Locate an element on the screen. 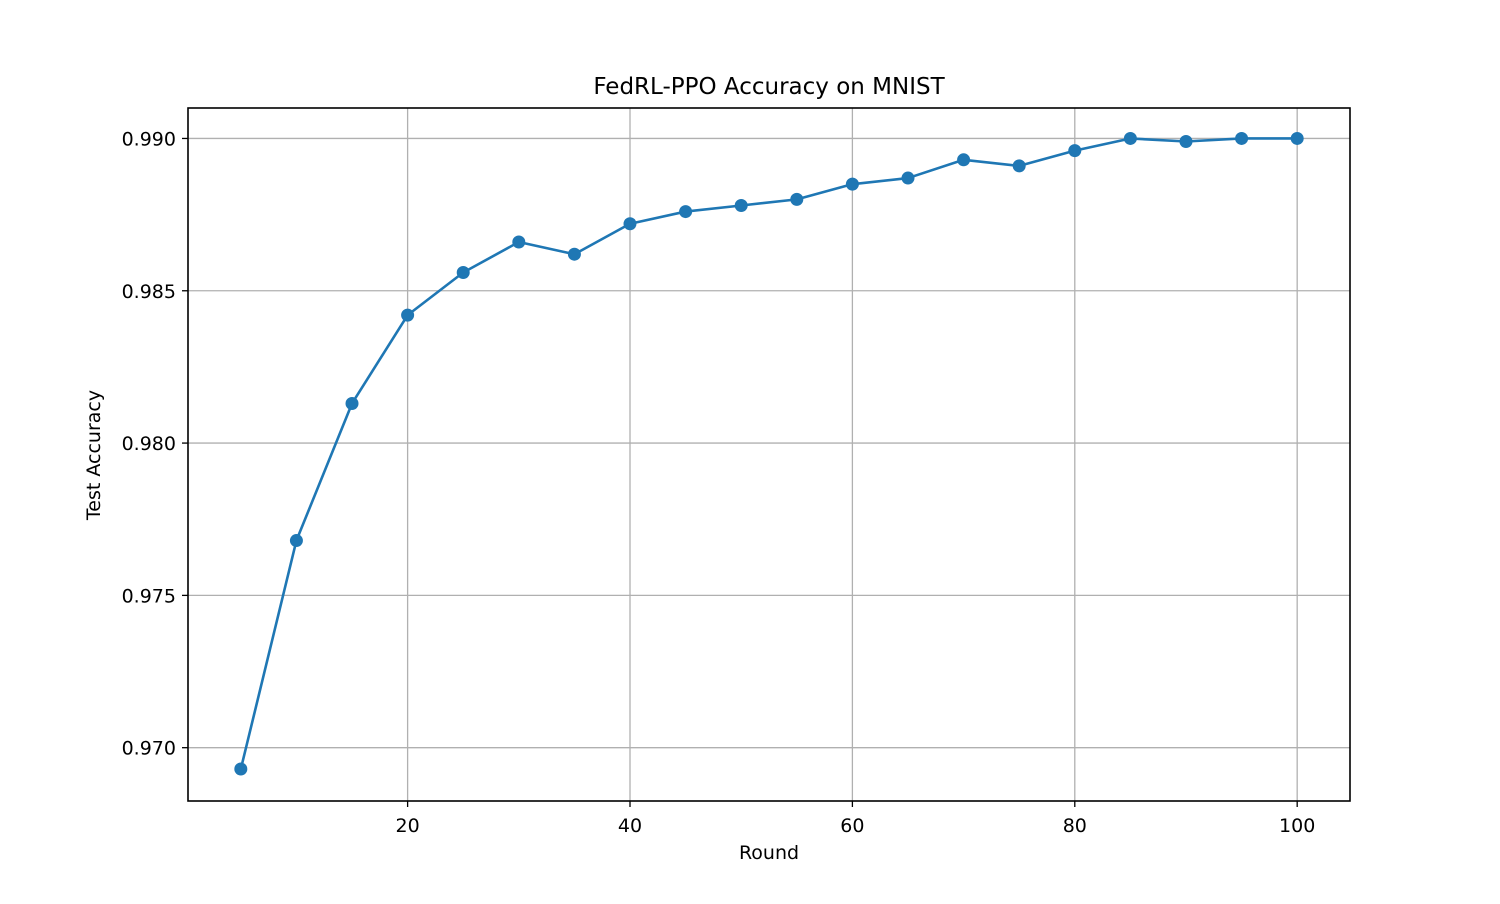  y-tick-label: 0.990 is located at coordinates (149, 139).